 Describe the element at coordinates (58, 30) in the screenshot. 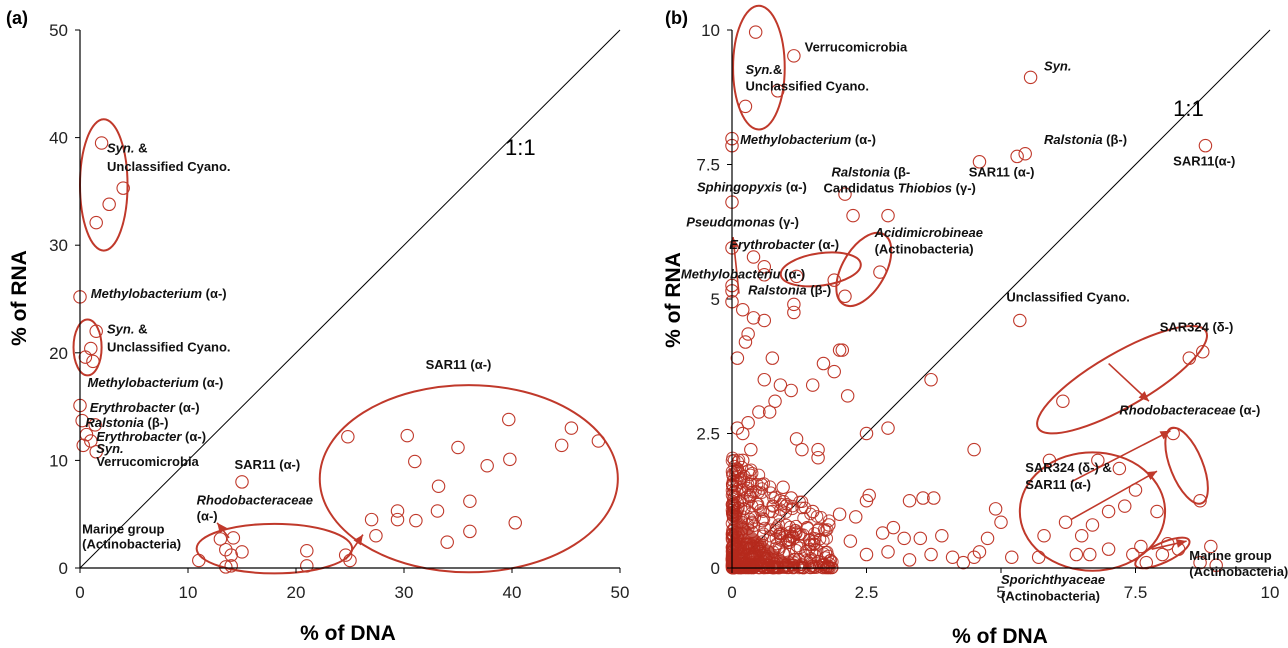

I see `y-tick-label: 50` at that location.